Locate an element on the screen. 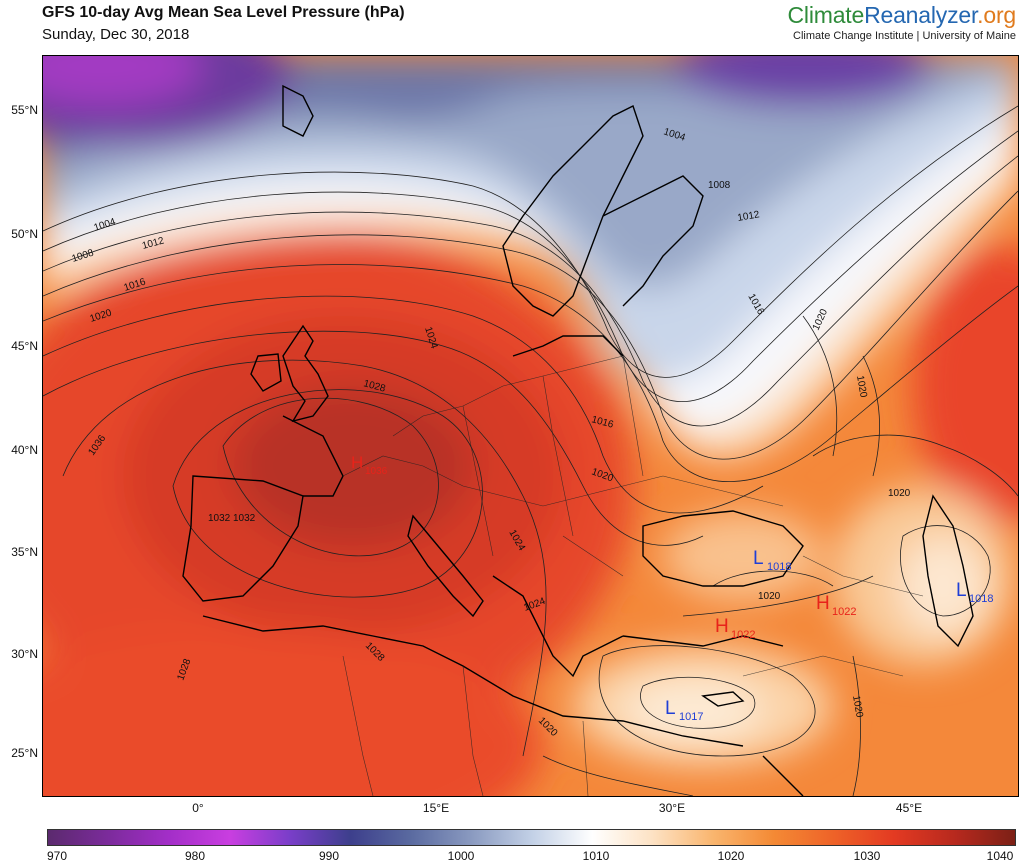 The height and width of the screenshot is (866, 1024). isobar-label: 1012 is located at coordinates (749, 216).